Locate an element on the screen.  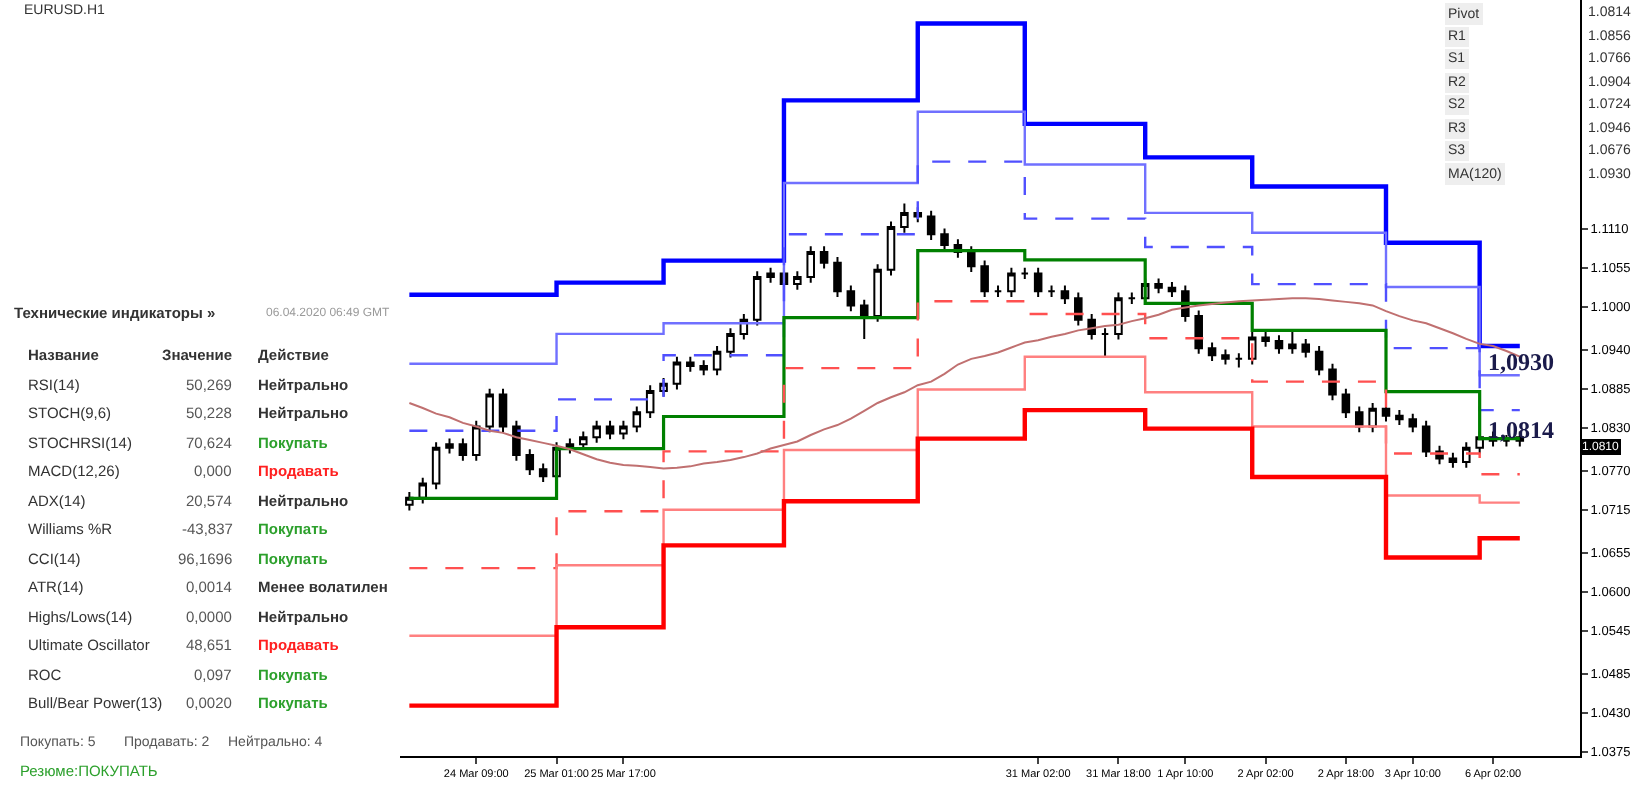
annotation: 1,0814 is located at coordinates (1521, 430).